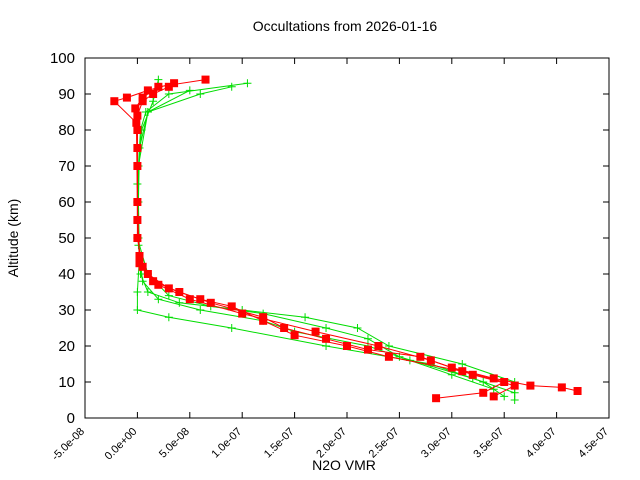 The height and width of the screenshot is (480, 640). What do you see at coordinates (331, 443) in the screenshot?
I see `x-tick-label: 2.0e-07` at bounding box center [331, 443].